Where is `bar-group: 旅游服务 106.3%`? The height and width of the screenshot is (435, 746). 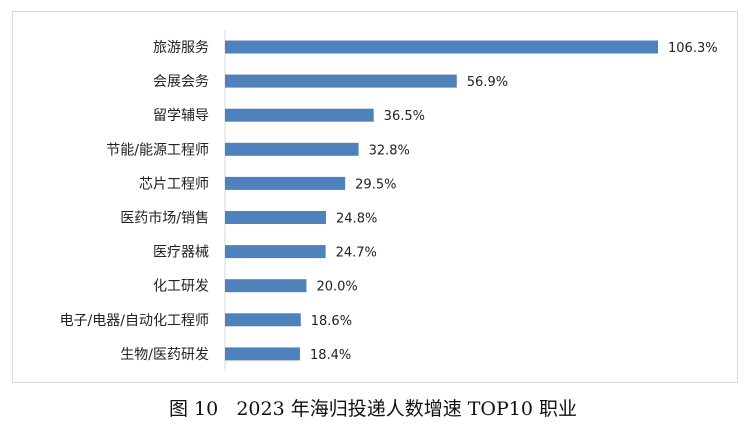
bar-group: 旅游服务 106.3% is located at coordinates (435, 48).